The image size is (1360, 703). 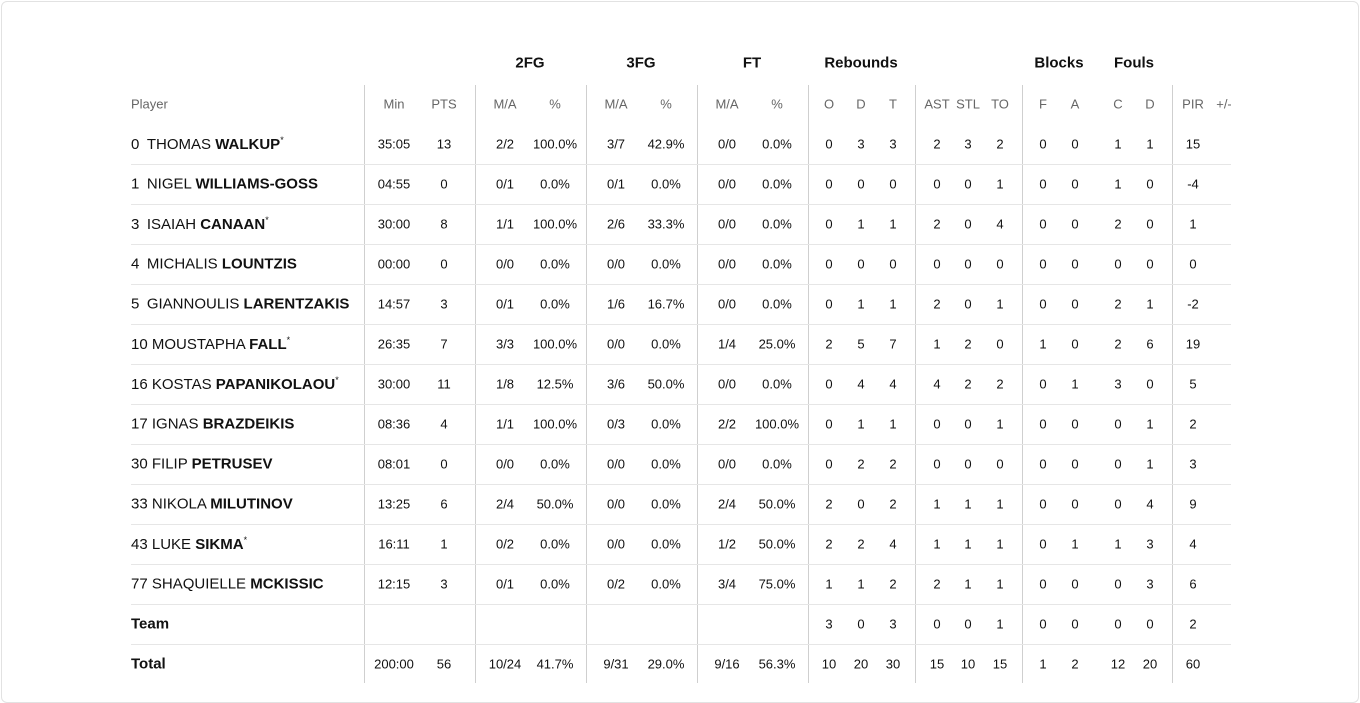 I want to click on stat-cell: 56.3%, so click(x=777, y=664).